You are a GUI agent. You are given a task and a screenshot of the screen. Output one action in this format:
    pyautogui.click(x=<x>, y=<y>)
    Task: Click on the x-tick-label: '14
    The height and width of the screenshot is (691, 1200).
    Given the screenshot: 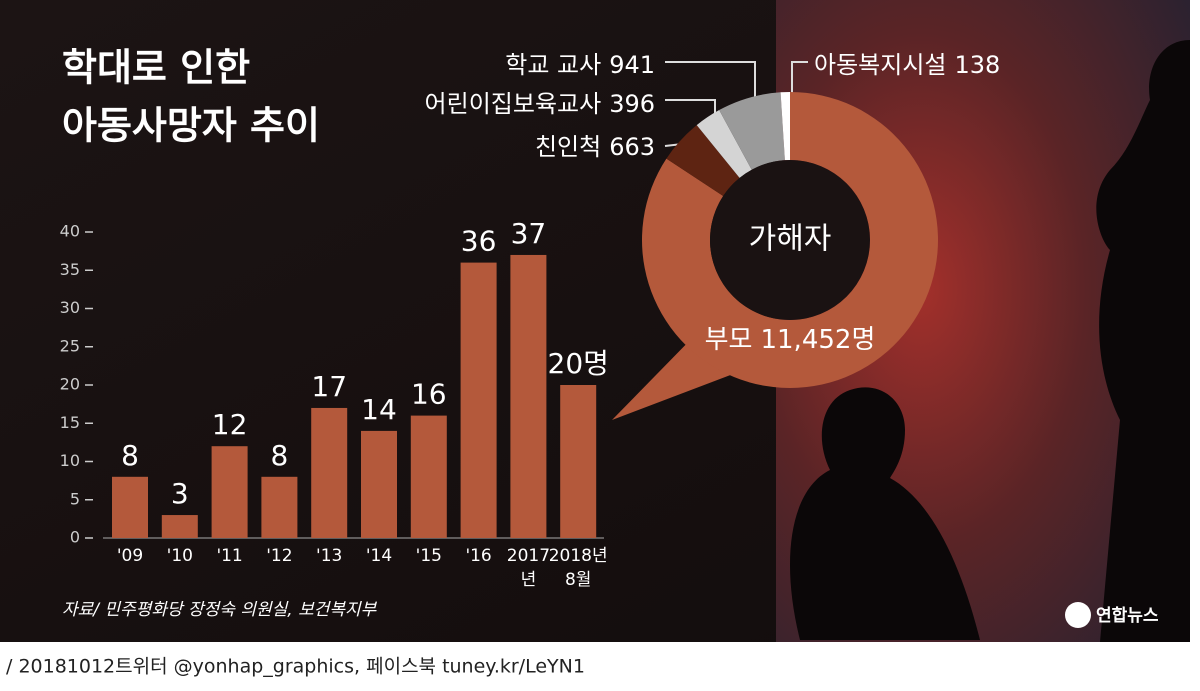 What is the action you would take?
    pyautogui.click(x=379, y=556)
    